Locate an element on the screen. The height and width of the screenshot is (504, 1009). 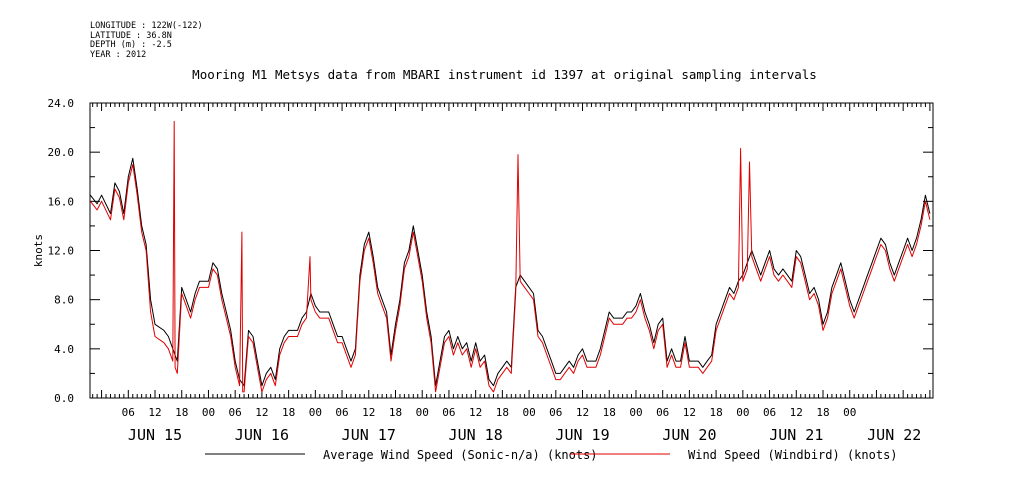
x-day-label: JUN 21 is located at coordinates (796, 435).